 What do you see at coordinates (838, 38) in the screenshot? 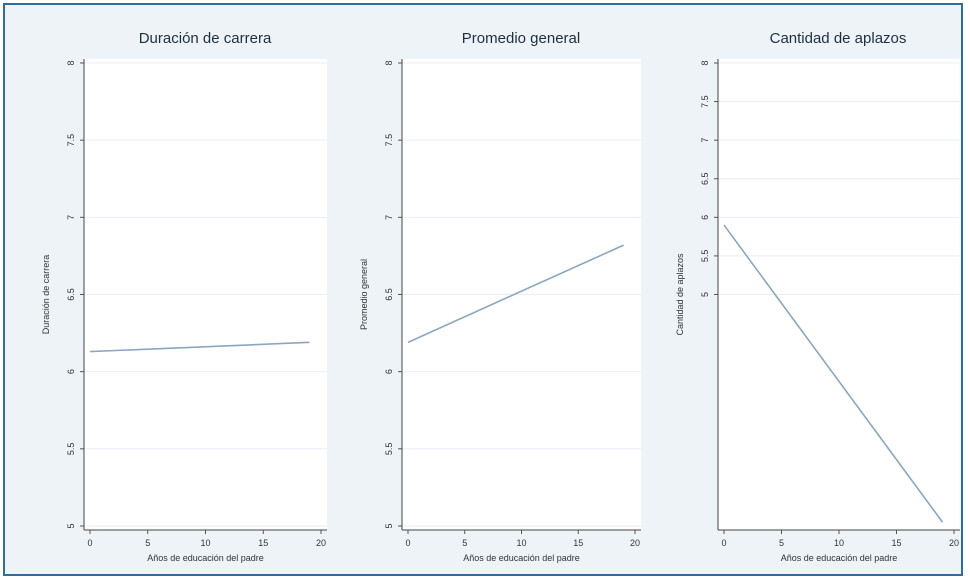
I see `chart-title: Cantidad de aplazos` at bounding box center [838, 38].